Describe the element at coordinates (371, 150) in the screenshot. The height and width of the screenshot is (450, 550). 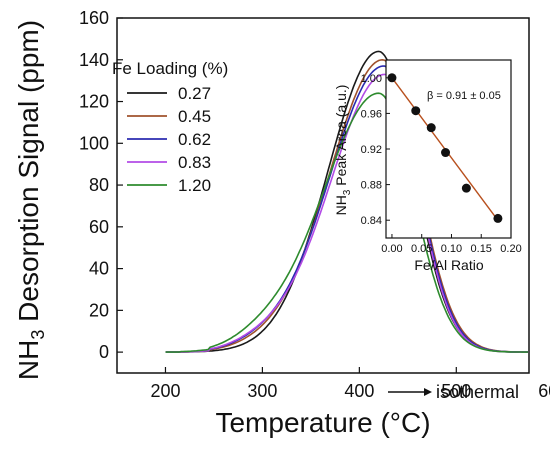
I see `inset-y-tick-label: 0.92` at that location.